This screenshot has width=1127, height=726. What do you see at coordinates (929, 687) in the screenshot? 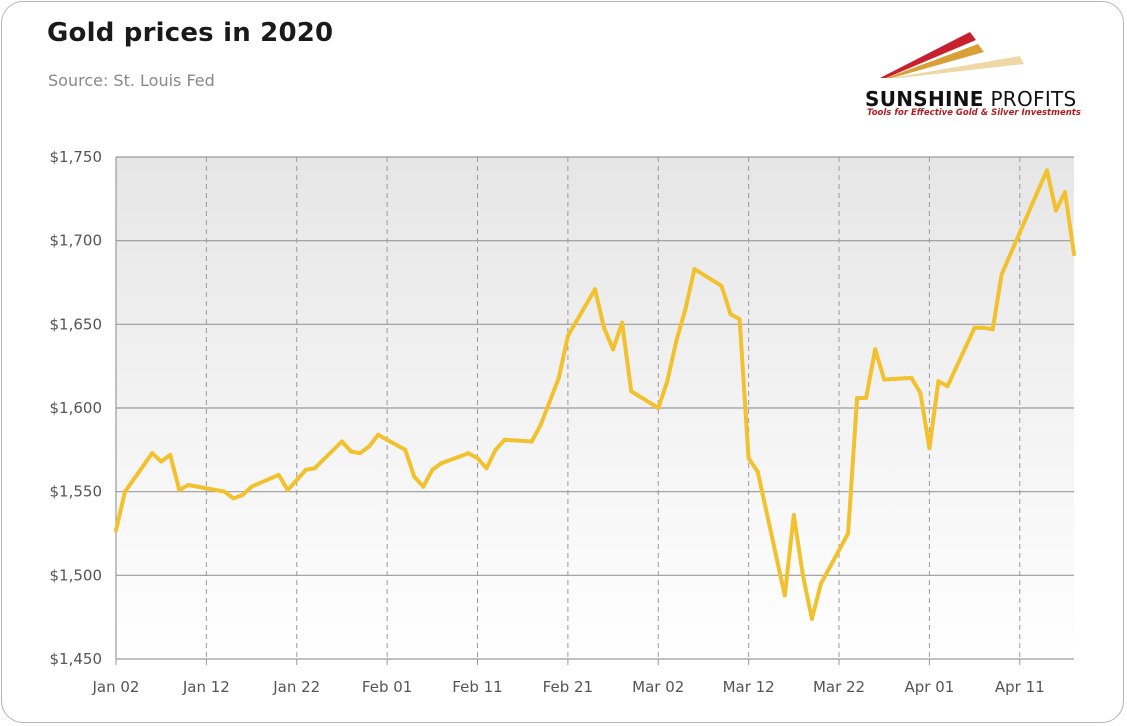
I see `x-tick-label: Apr 01` at bounding box center [929, 687].